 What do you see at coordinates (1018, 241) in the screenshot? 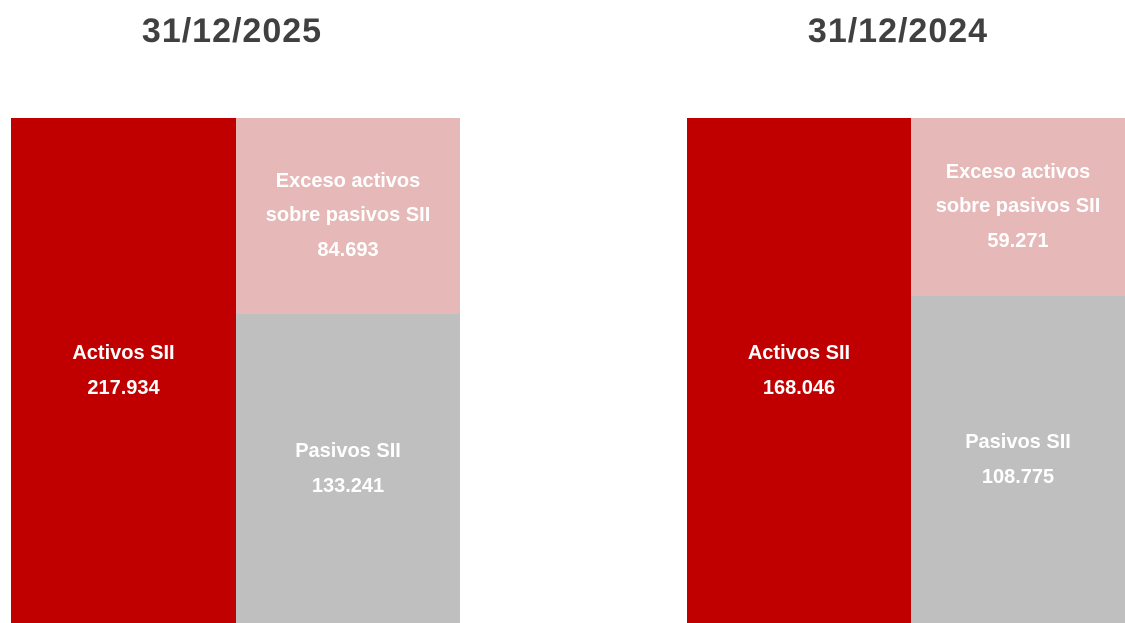
I see `segment-value: 59.271` at bounding box center [1018, 241].